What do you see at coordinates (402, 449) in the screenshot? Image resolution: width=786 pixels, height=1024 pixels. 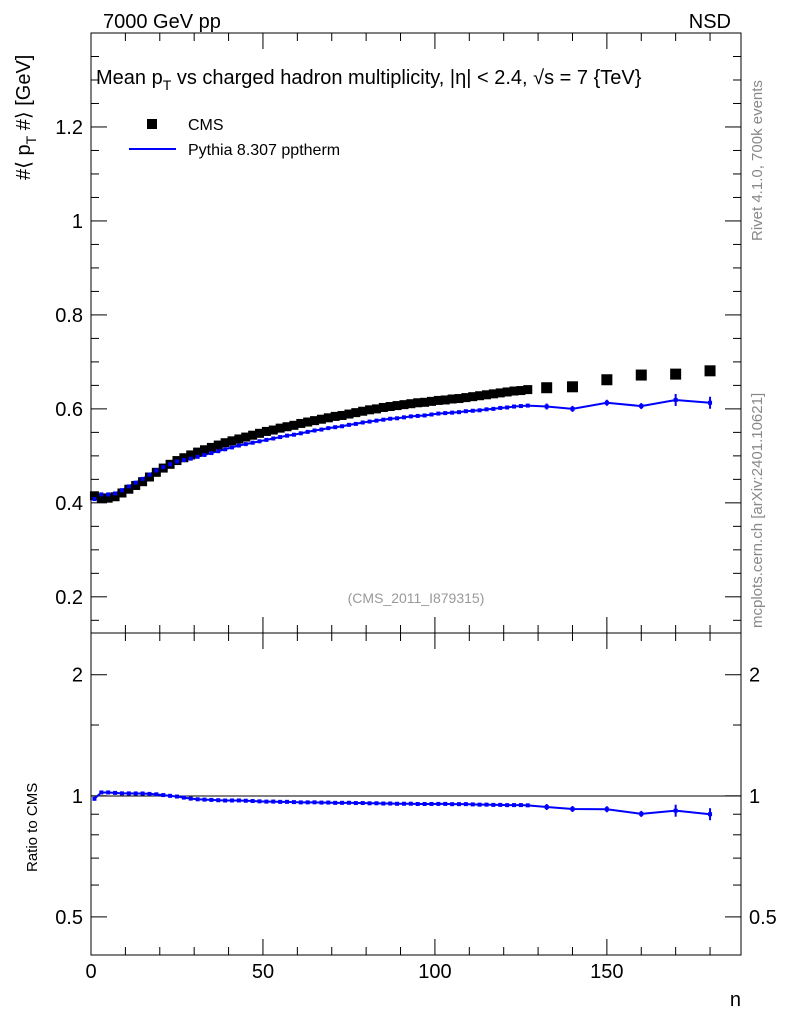 I see `pythia-line` at bounding box center [402, 449].